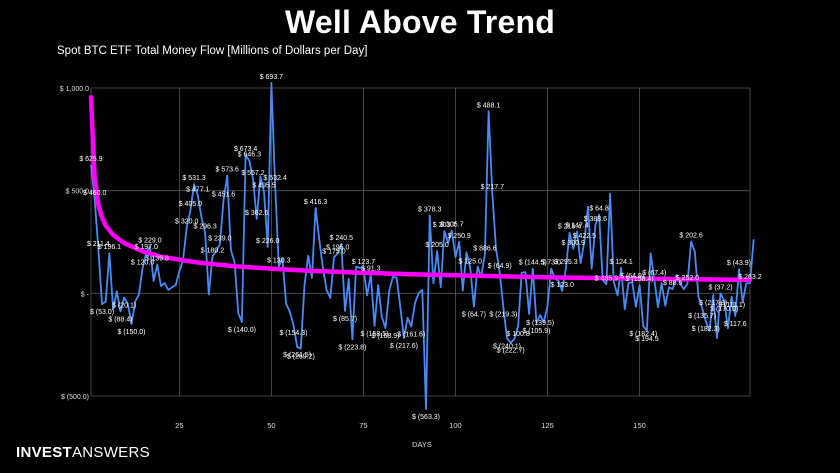  I want to click on data-label: $ (217.8), so click(713, 303).